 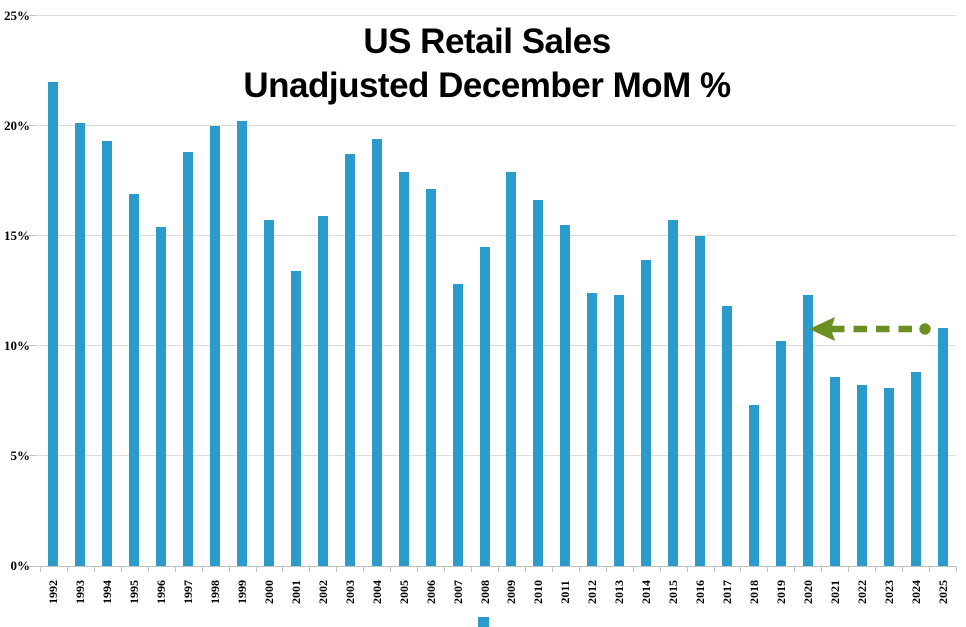 What do you see at coordinates (915, 469) in the screenshot?
I see `bar-2024` at bounding box center [915, 469].